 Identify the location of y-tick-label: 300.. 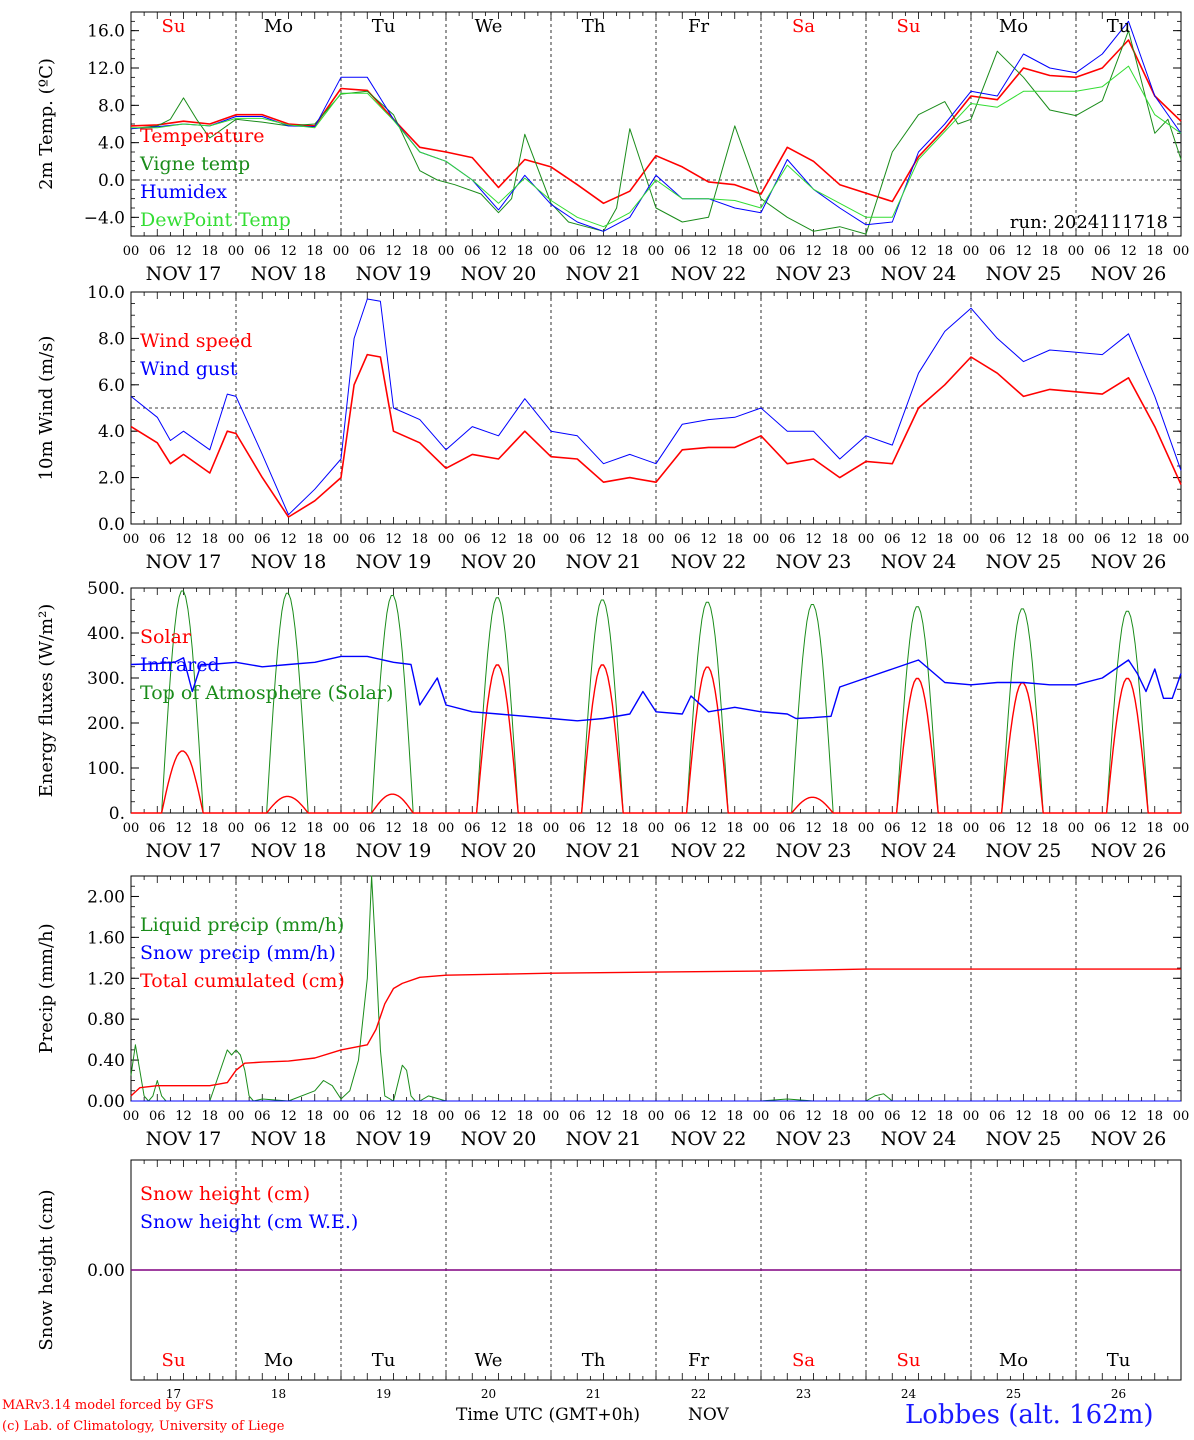
(106, 679).